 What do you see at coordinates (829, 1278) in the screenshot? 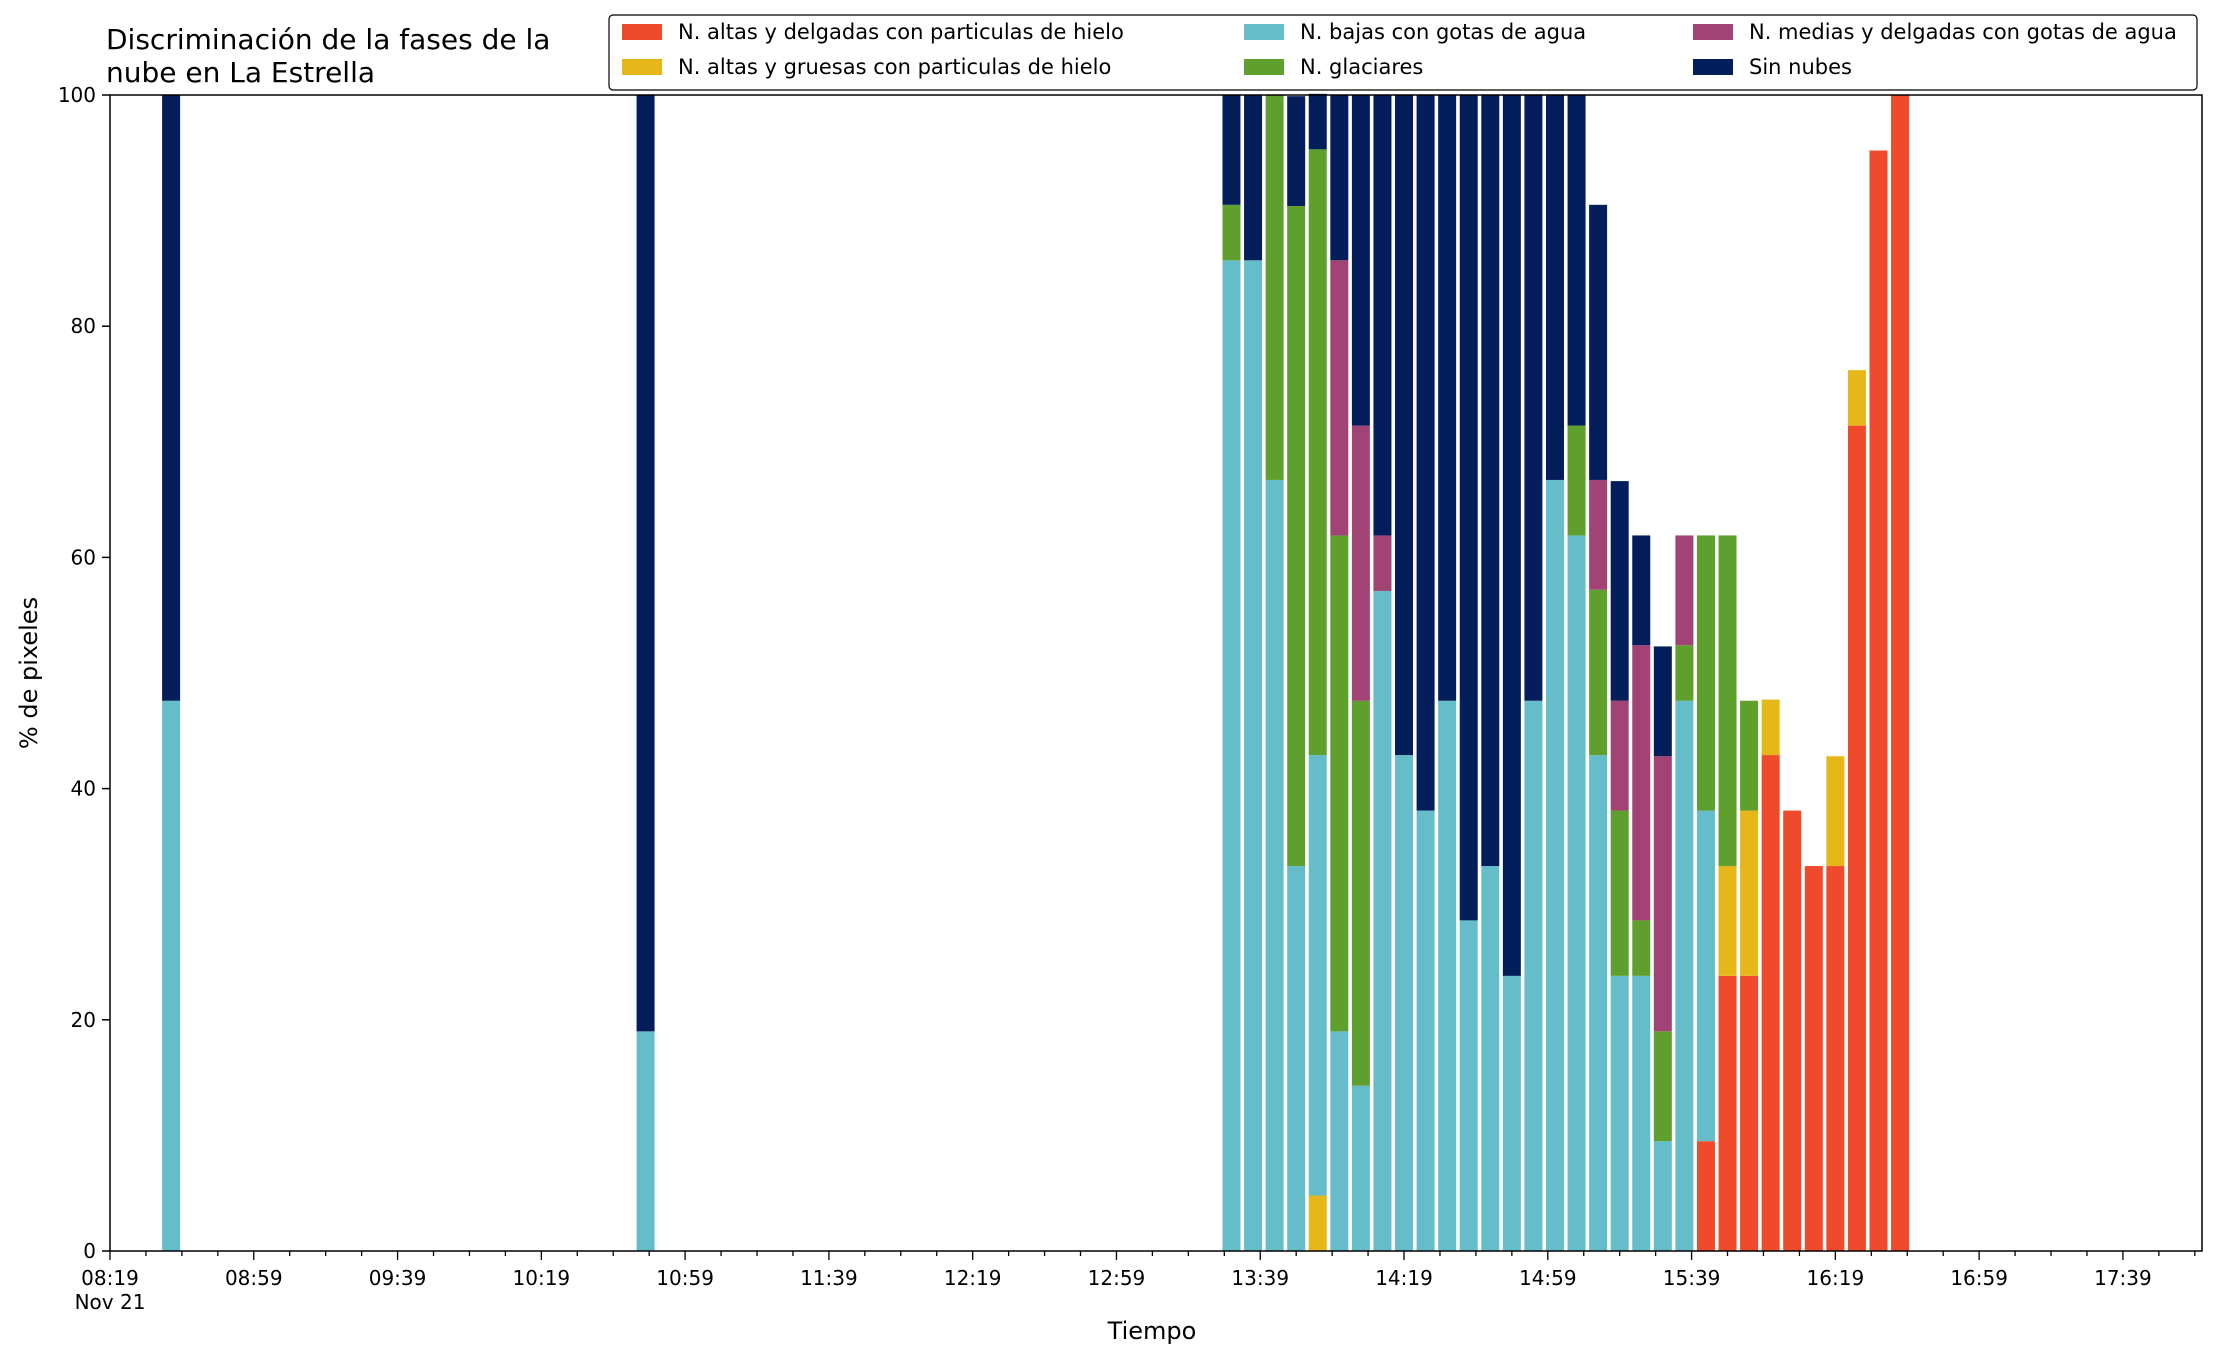
I see `x-tick-label: 11:39` at bounding box center [829, 1278].